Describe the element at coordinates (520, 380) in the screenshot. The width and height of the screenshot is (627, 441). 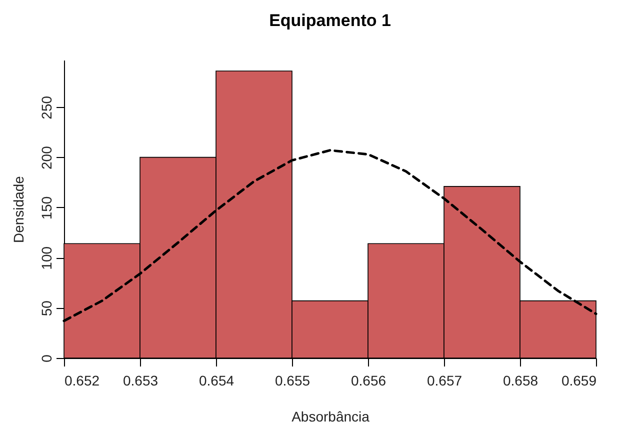
I see `x-tick-label: 0.658` at that location.